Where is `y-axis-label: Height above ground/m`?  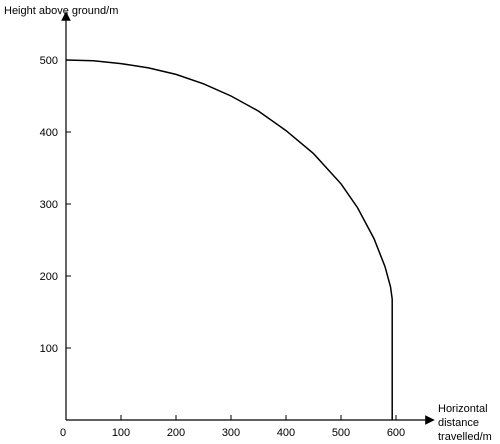
y-axis-label: Height above ground/m is located at coordinates (61, 11).